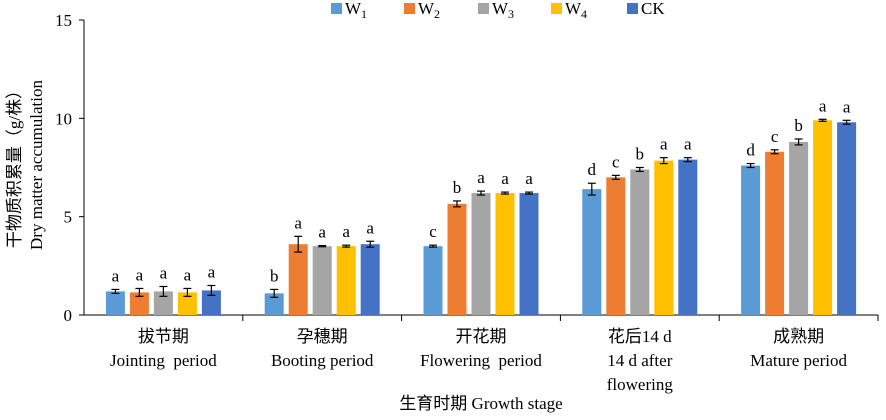  Describe the element at coordinates (798, 360) in the screenshot. I see `category-label-en: Mature period` at that location.